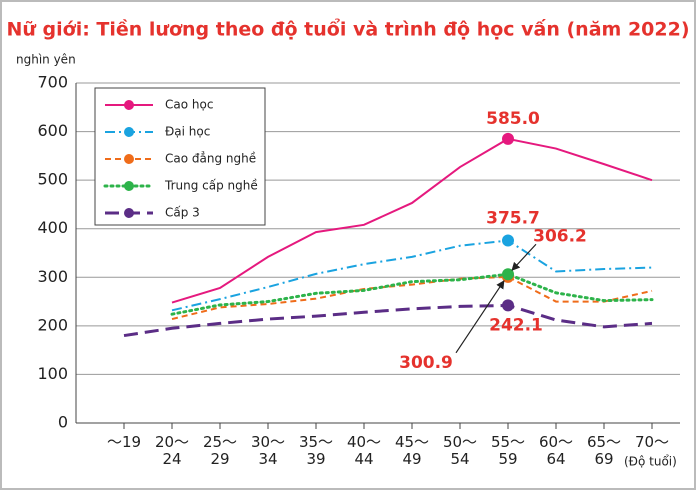 This screenshot has width=696, height=490. Describe the element at coordinates (210, 158) in the screenshot. I see `legend-label: Cao đẳng nghề` at that location.